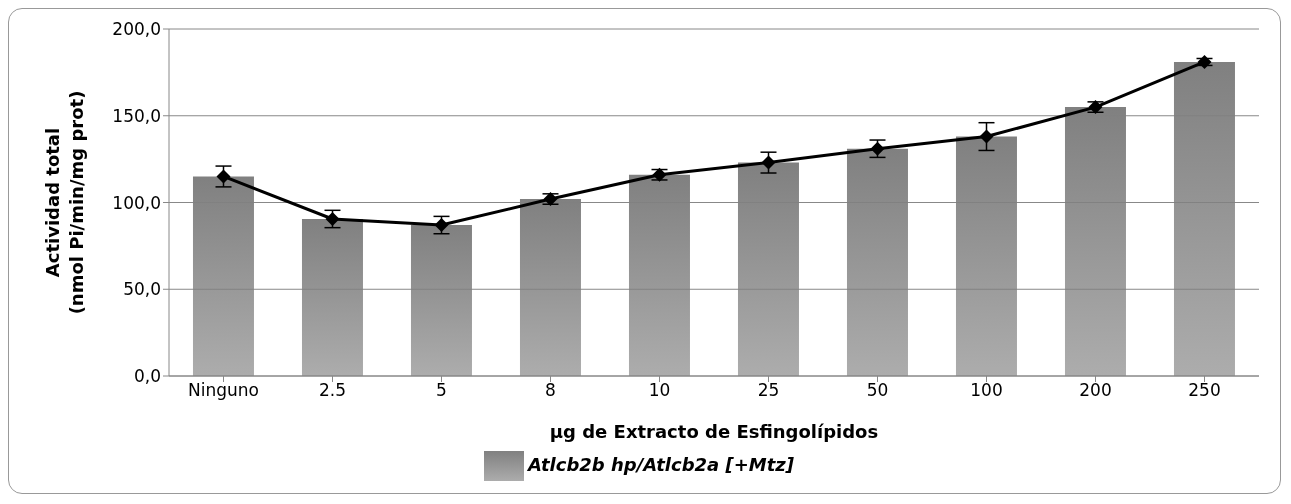 This screenshot has height=504, width=1291. What do you see at coordinates (136, 115) in the screenshot?
I see `y-tick-label: 150,0` at bounding box center [136, 115].